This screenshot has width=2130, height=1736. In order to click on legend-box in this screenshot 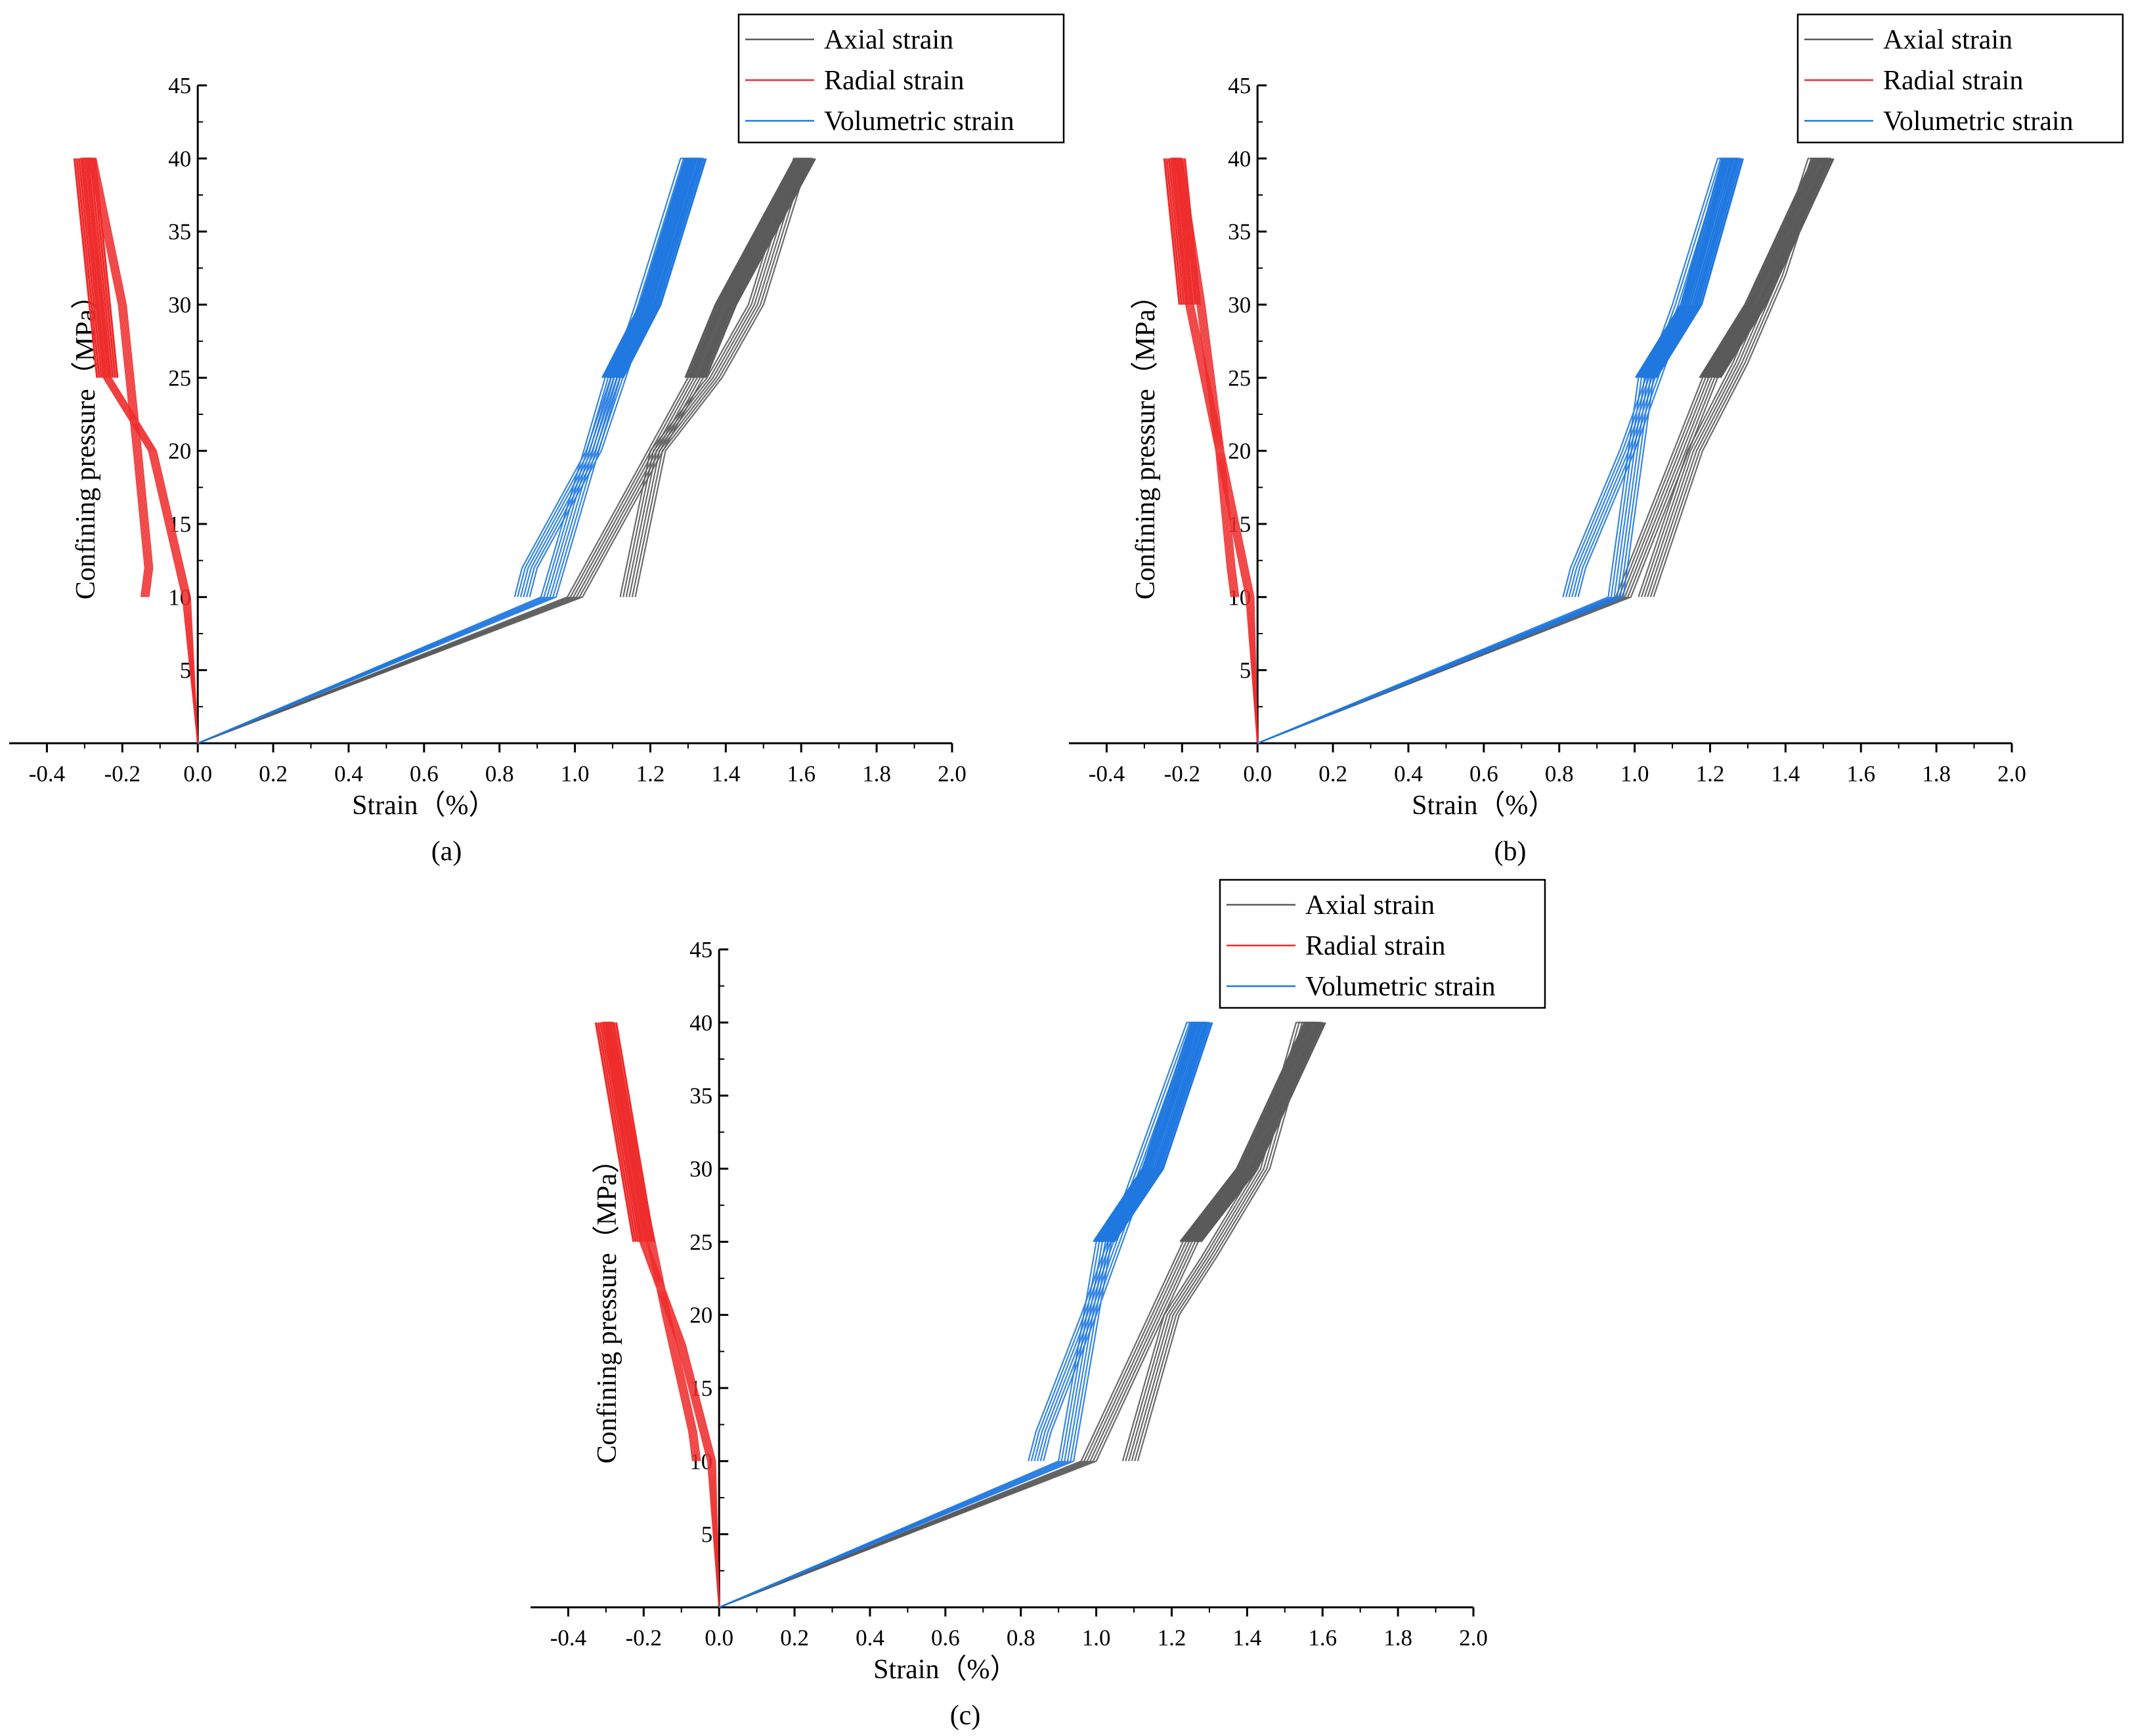, I will do `click(901, 78)`.